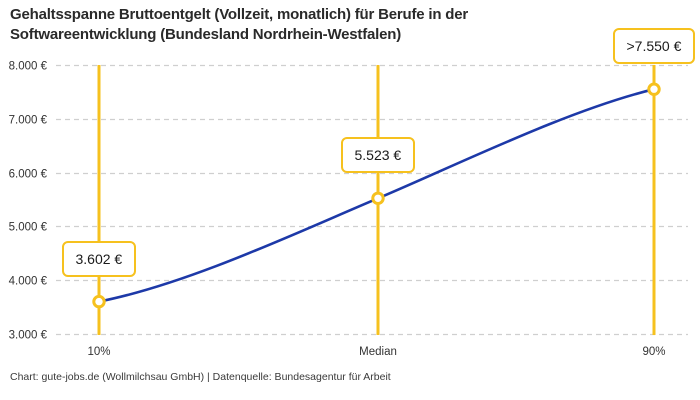 The width and height of the screenshot is (700, 400). What do you see at coordinates (28, 67) in the screenshot?
I see `y-axis-tick-label: 8.000 €` at bounding box center [28, 67].